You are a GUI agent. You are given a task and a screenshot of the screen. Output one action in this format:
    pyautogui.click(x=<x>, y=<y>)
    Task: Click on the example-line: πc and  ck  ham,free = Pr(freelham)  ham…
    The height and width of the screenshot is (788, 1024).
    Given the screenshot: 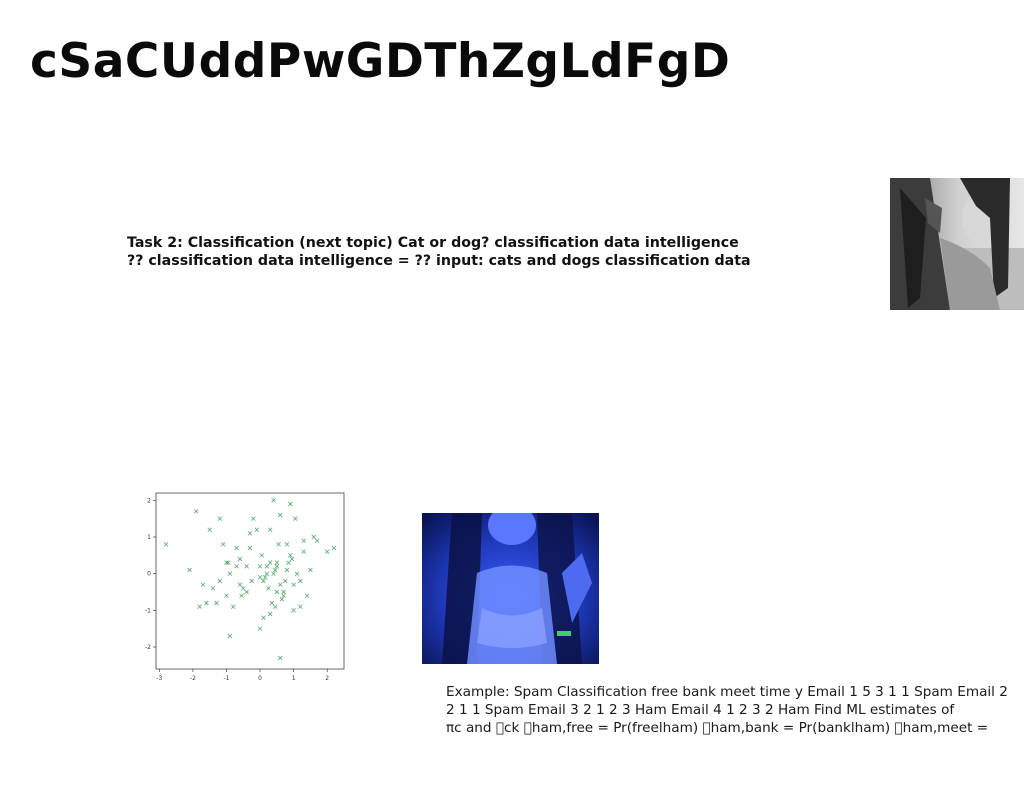 What is the action you would take?
    pyautogui.click(x=717, y=728)
    